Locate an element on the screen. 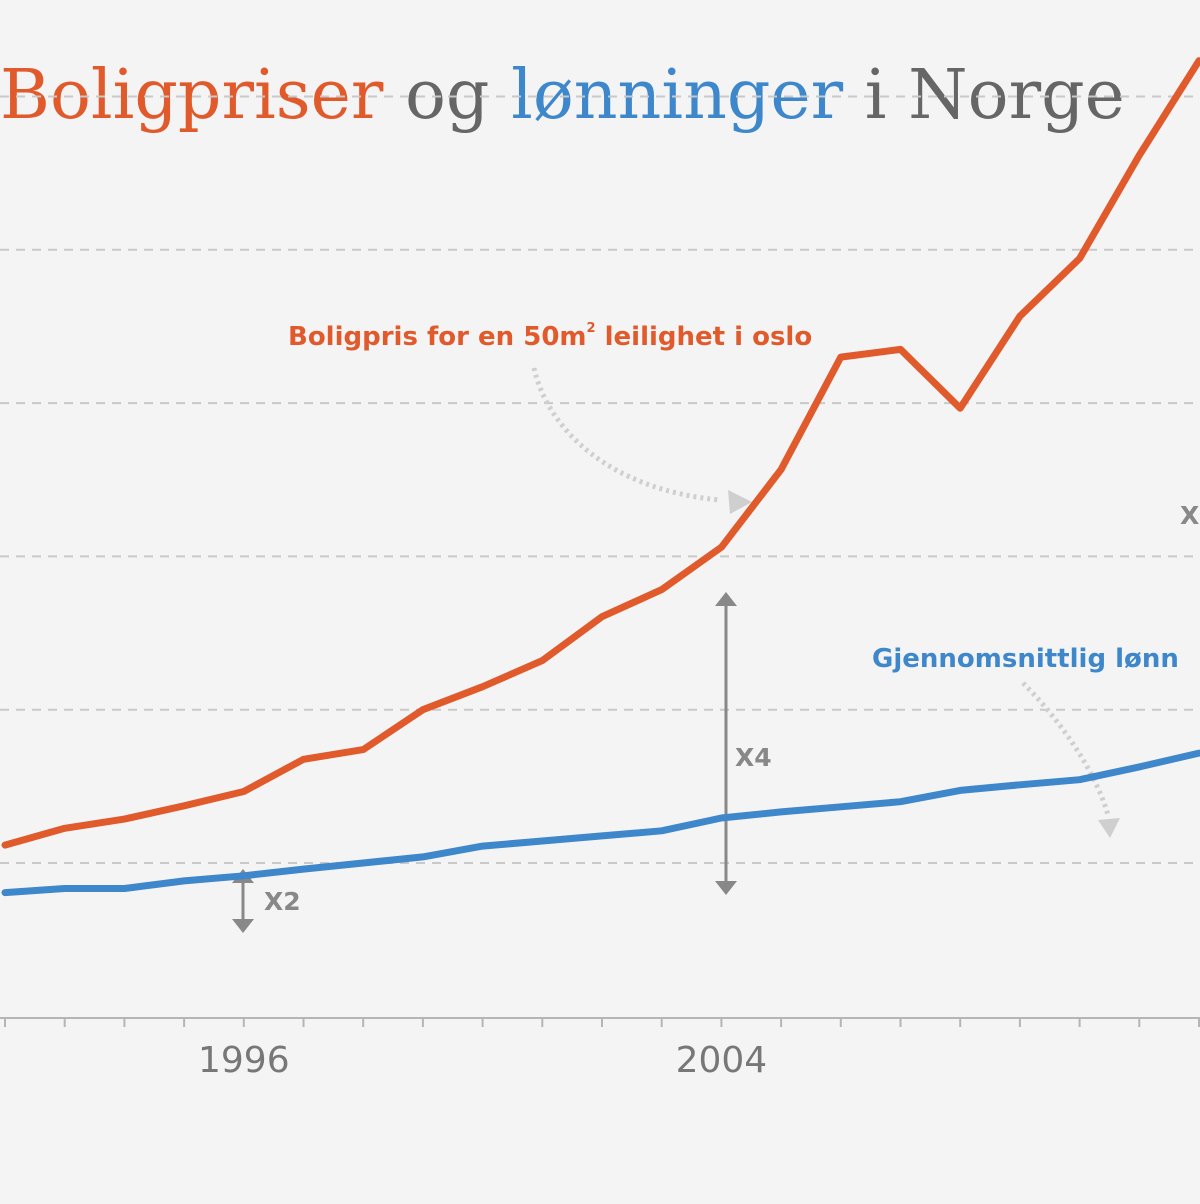 This screenshot has width=1200, height=1204. house-series-label: Boligpris for en 50m2 leilighet i oslo is located at coordinates (550, 336).